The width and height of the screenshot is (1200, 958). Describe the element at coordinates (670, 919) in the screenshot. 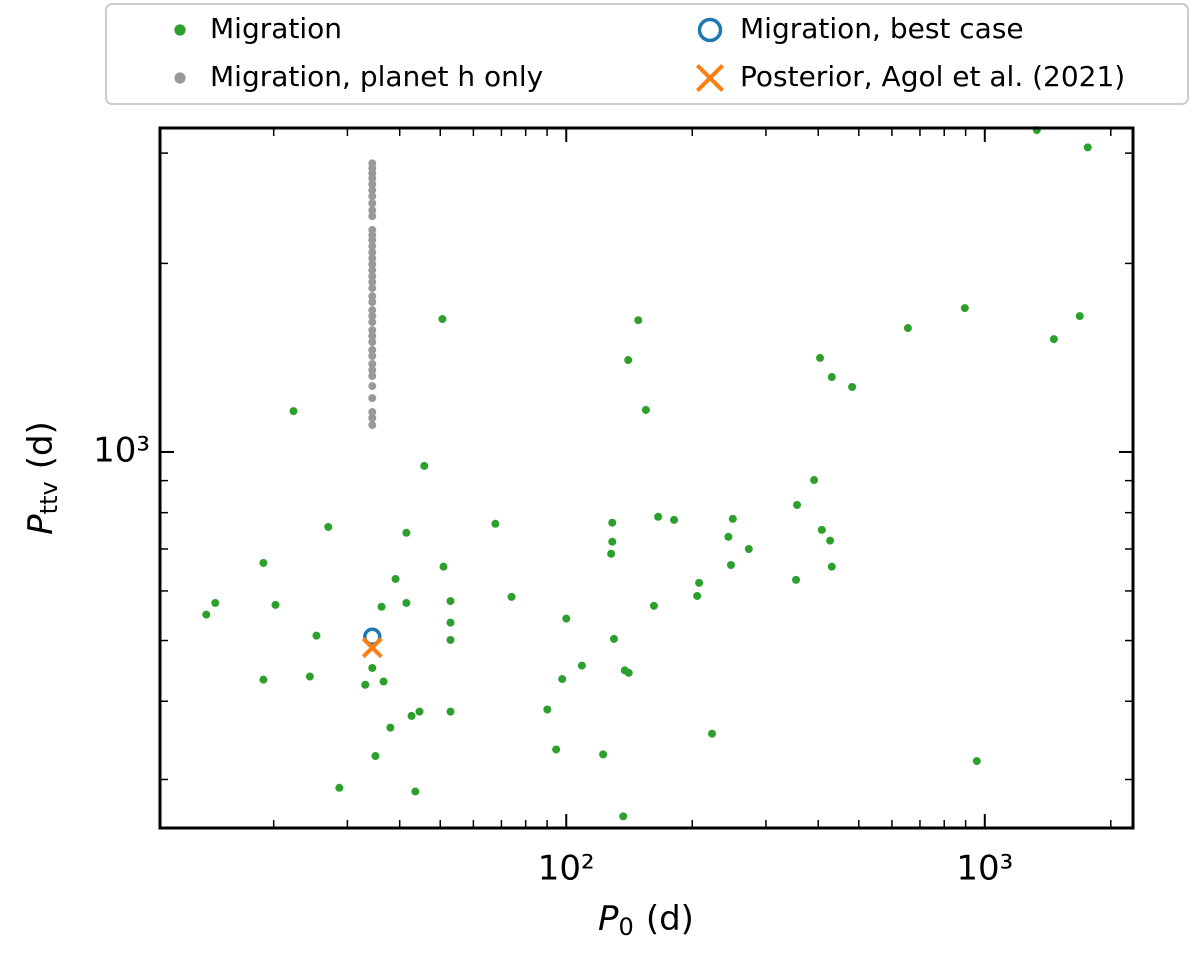

I see `x-label-unit: (d)` at that location.